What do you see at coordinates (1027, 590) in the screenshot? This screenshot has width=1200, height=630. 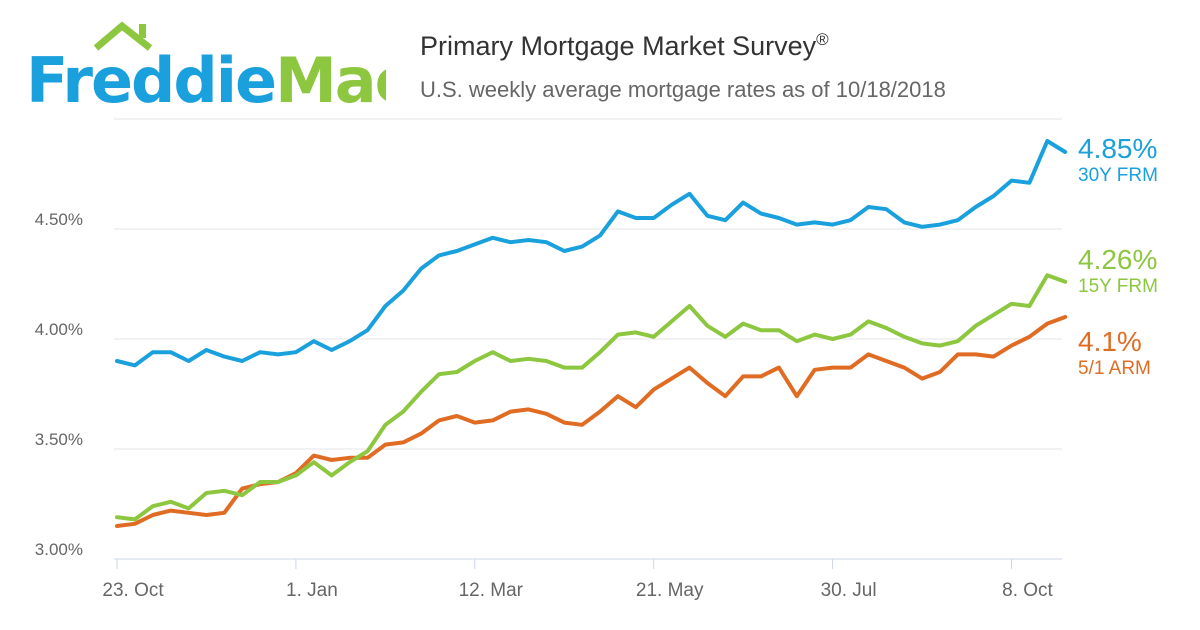 I see `x-tick-label: 8. Oct` at bounding box center [1027, 590].